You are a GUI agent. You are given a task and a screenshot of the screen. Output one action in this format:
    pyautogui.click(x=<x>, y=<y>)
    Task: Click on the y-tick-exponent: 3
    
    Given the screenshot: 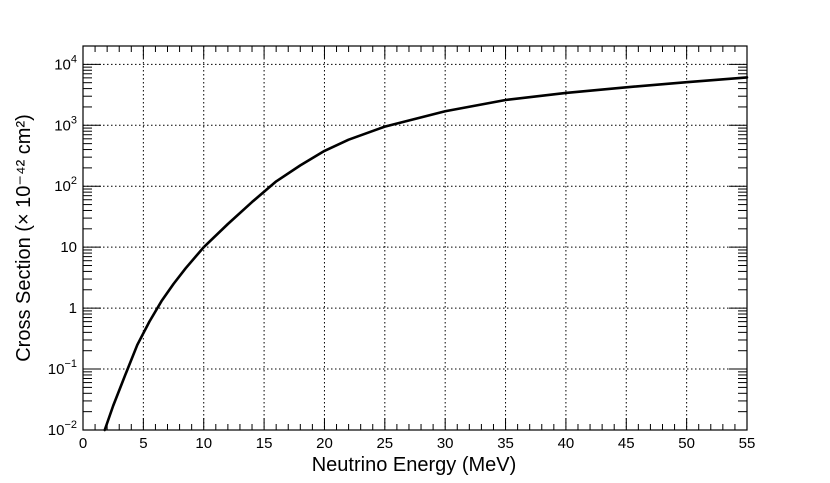 What is the action you would take?
    pyautogui.click(x=74, y=120)
    